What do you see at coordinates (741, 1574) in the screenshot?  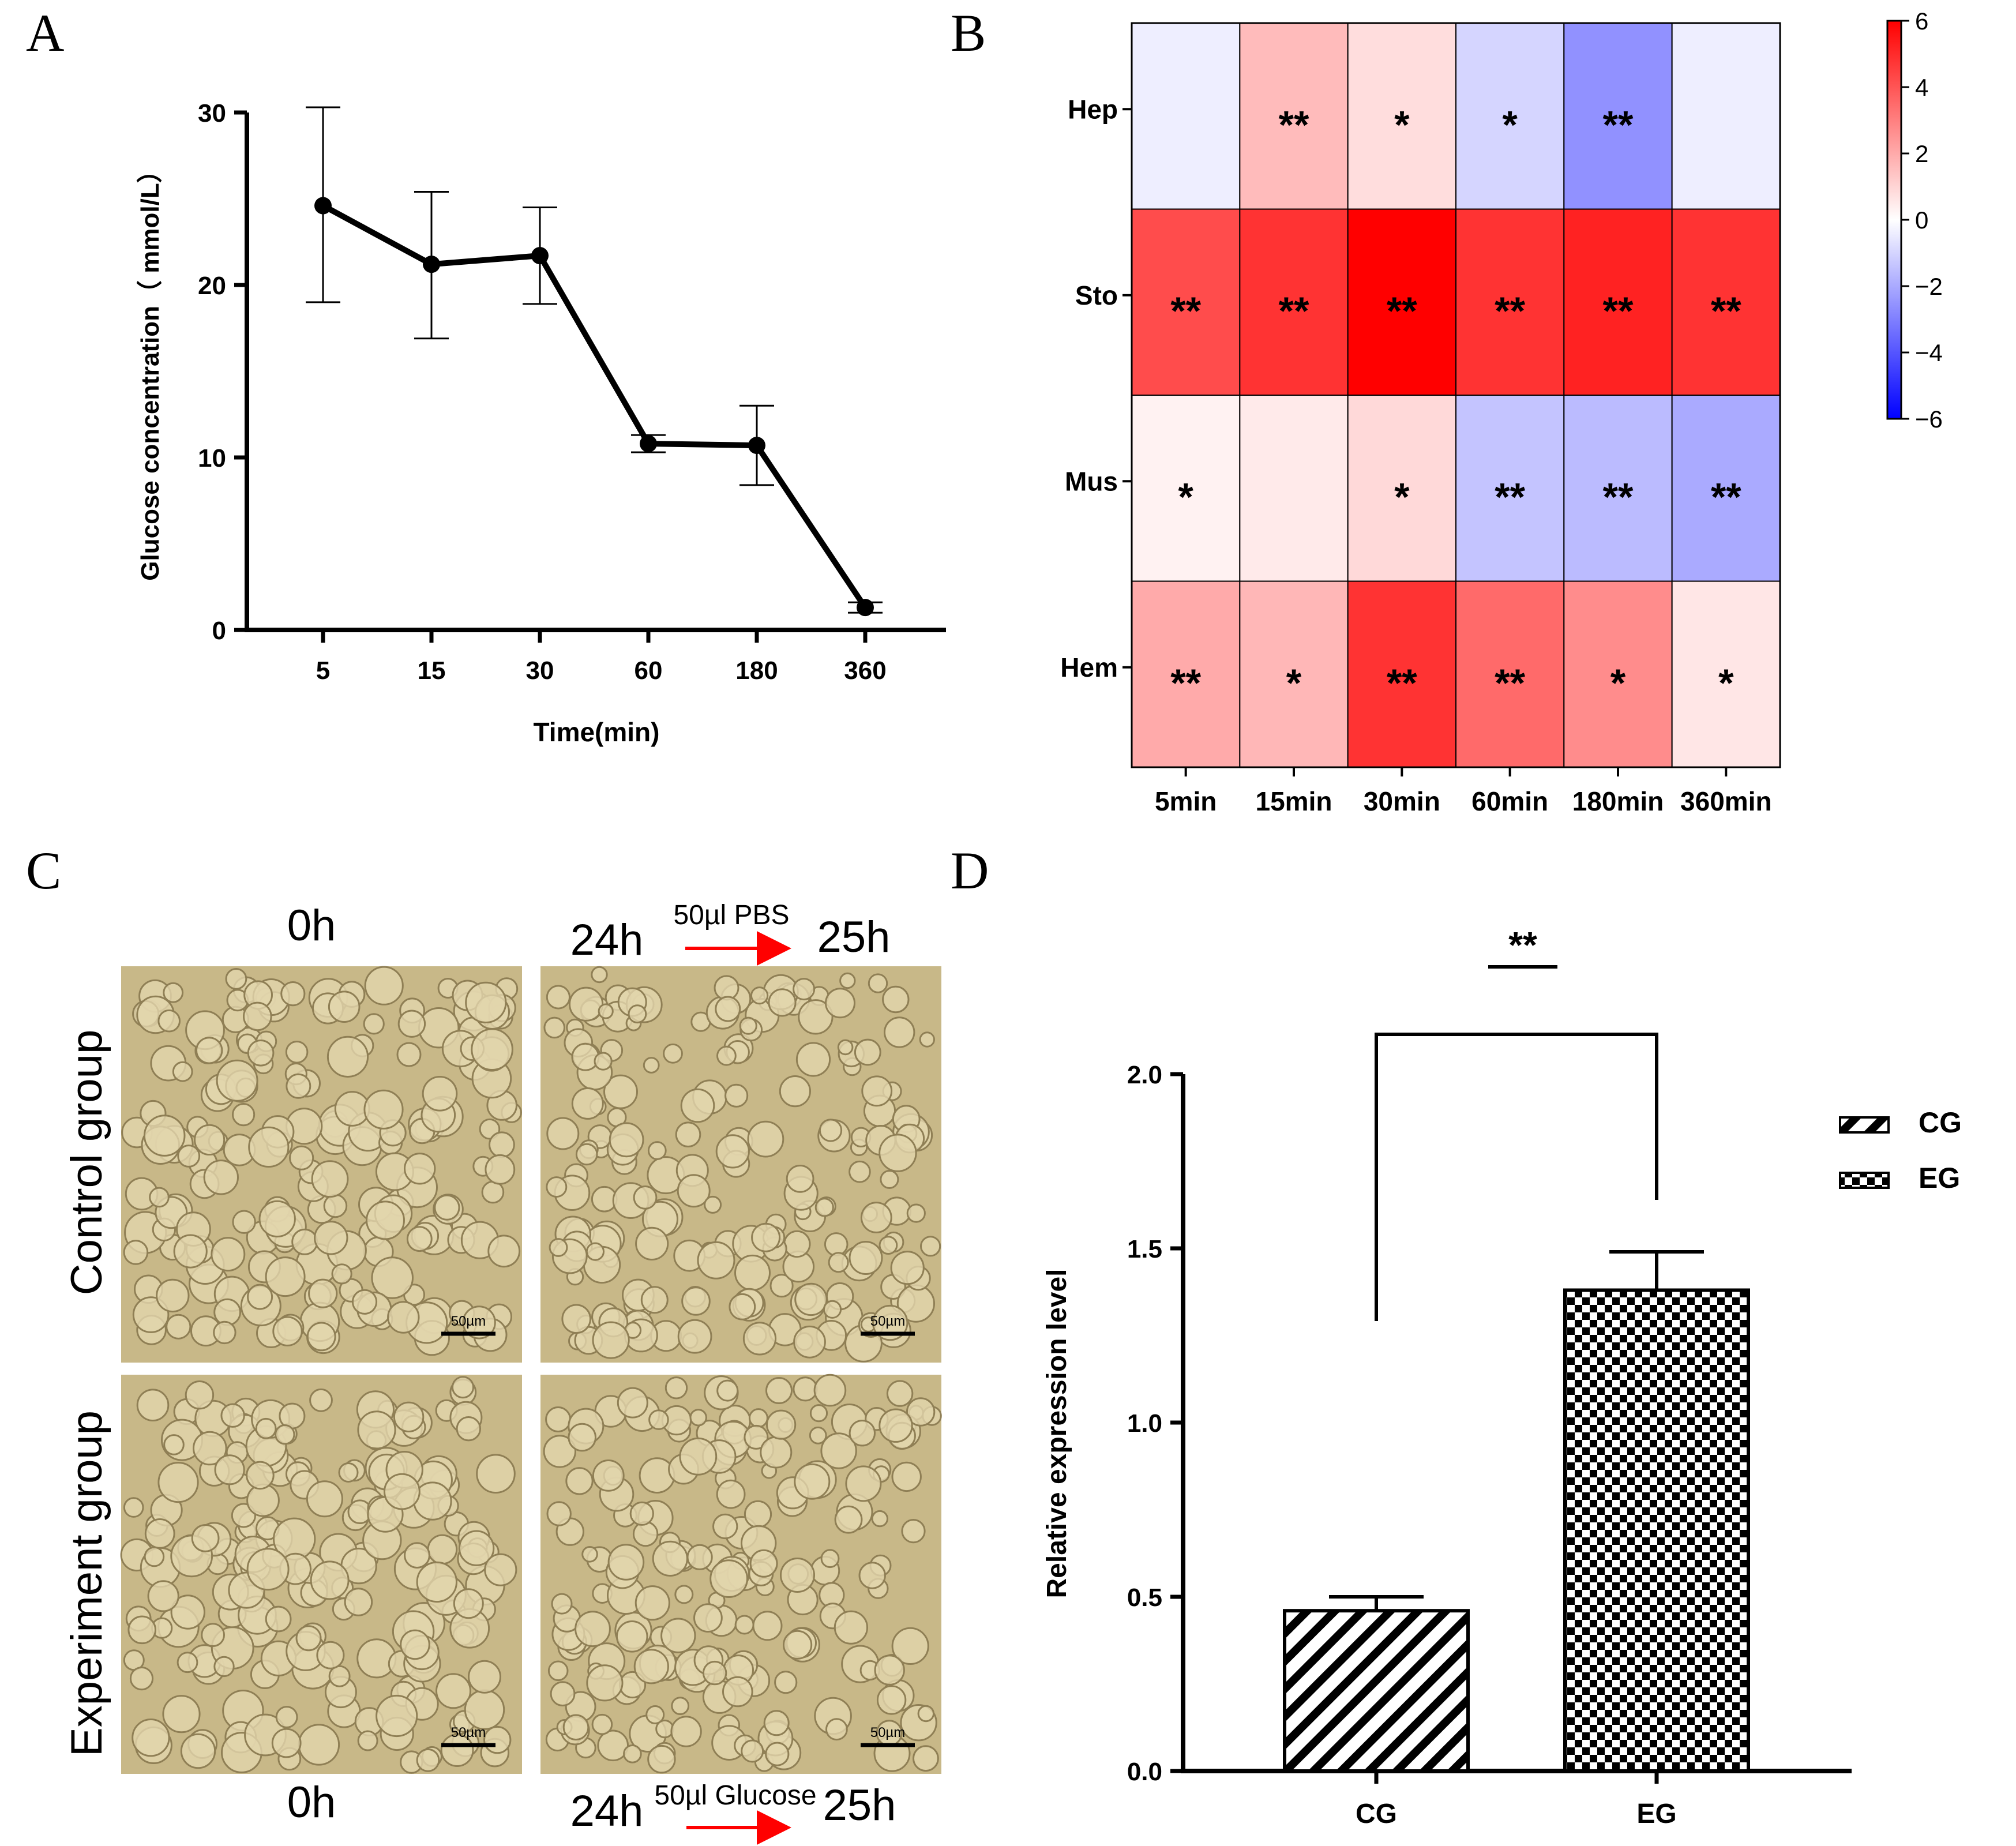 I see `micrograph-experiment-25h: 50µm` at bounding box center [741, 1574].